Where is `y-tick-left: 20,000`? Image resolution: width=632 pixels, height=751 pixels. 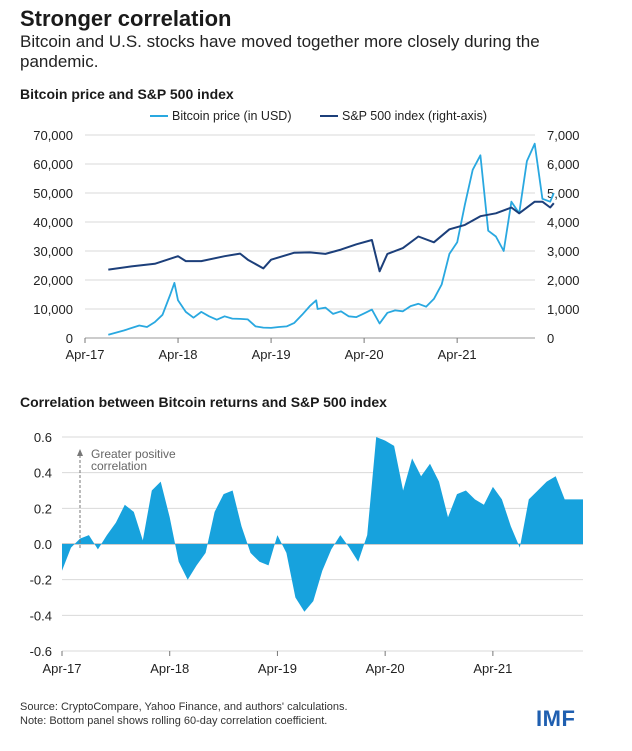 y-tick-left: 20,000 is located at coordinates (53, 280).